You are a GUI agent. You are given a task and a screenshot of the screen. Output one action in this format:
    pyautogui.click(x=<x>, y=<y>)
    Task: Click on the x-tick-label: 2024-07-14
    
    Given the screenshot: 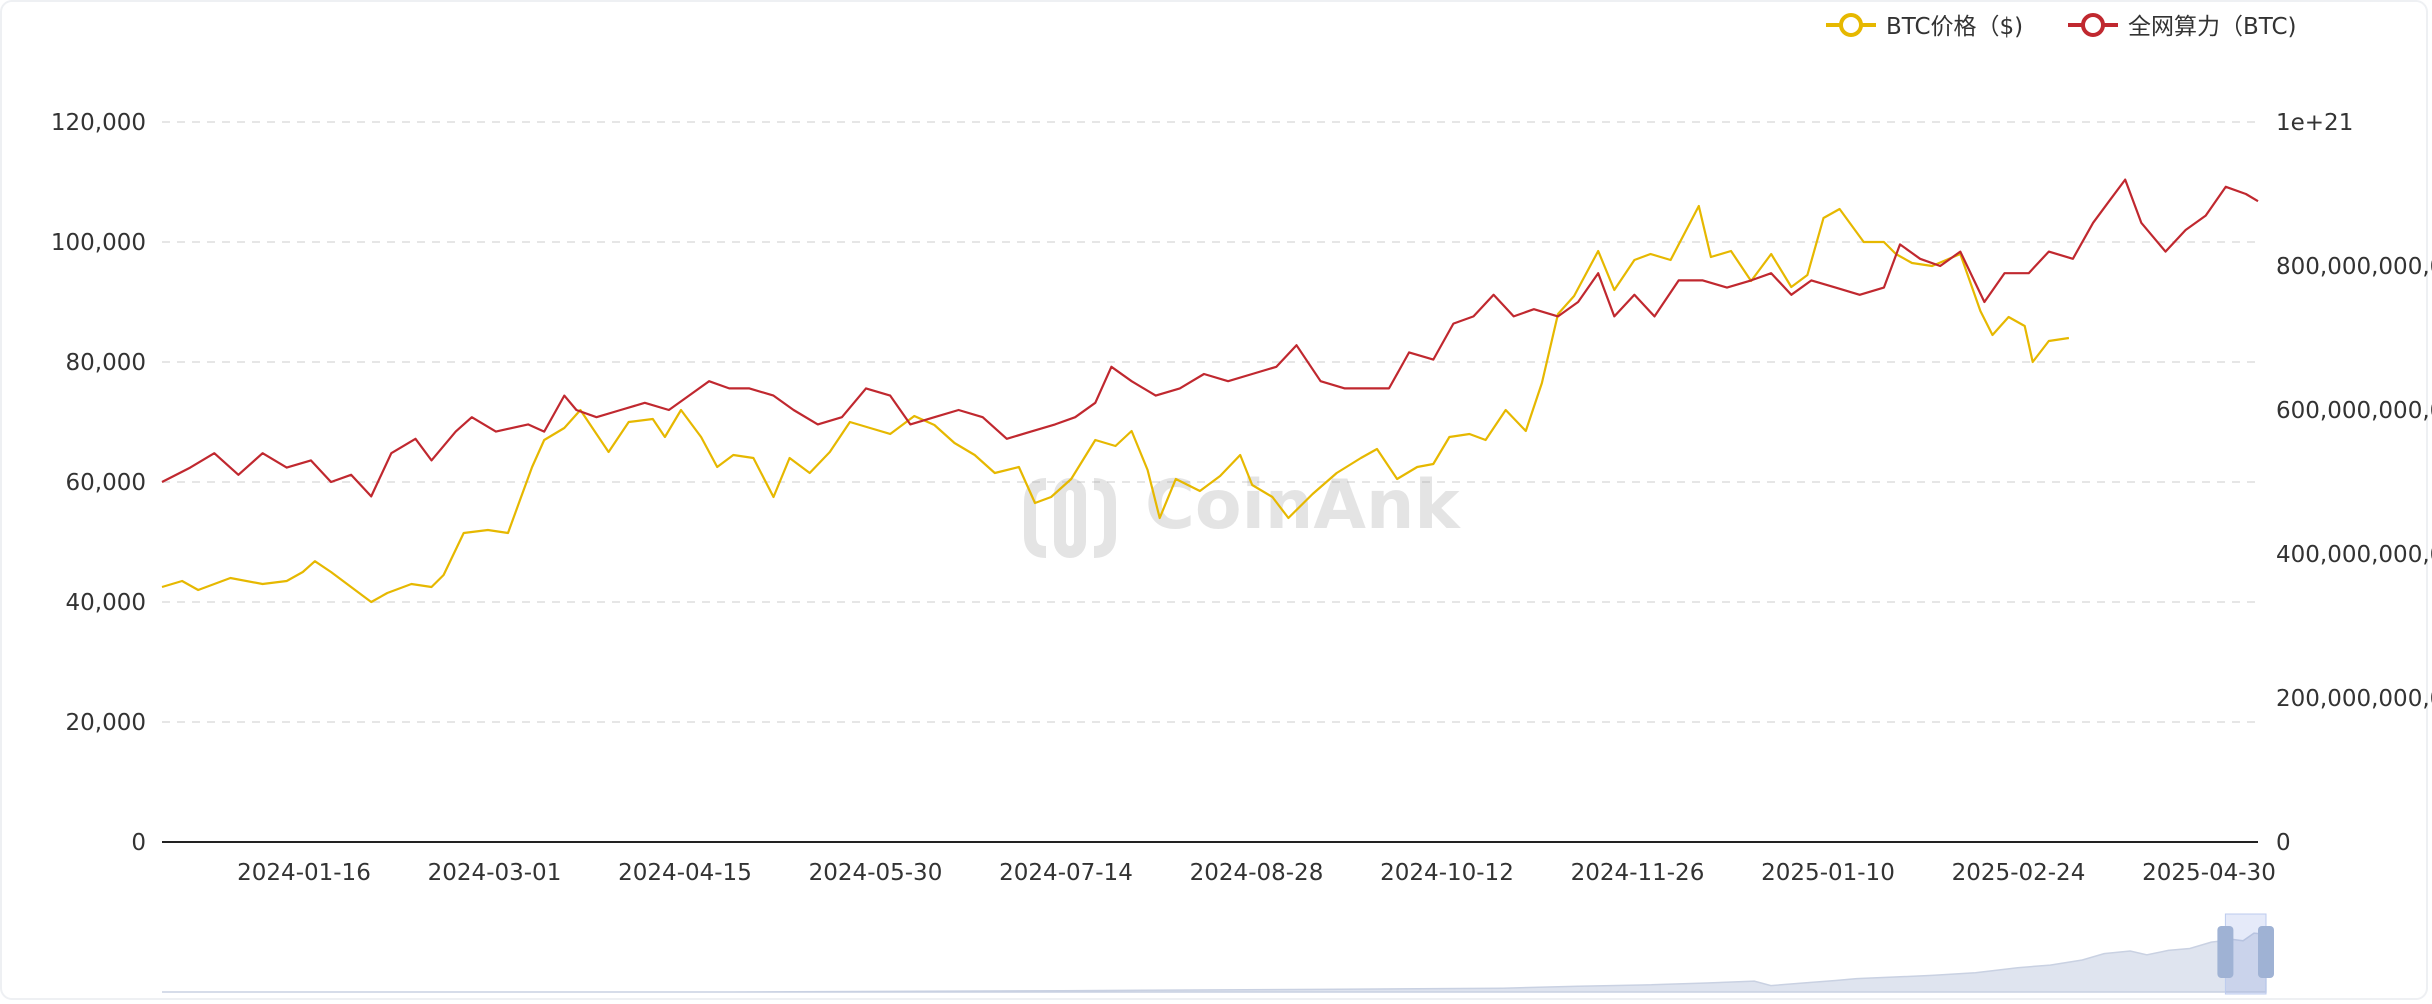 What is the action you would take?
    pyautogui.click(x=1066, y=873)
    